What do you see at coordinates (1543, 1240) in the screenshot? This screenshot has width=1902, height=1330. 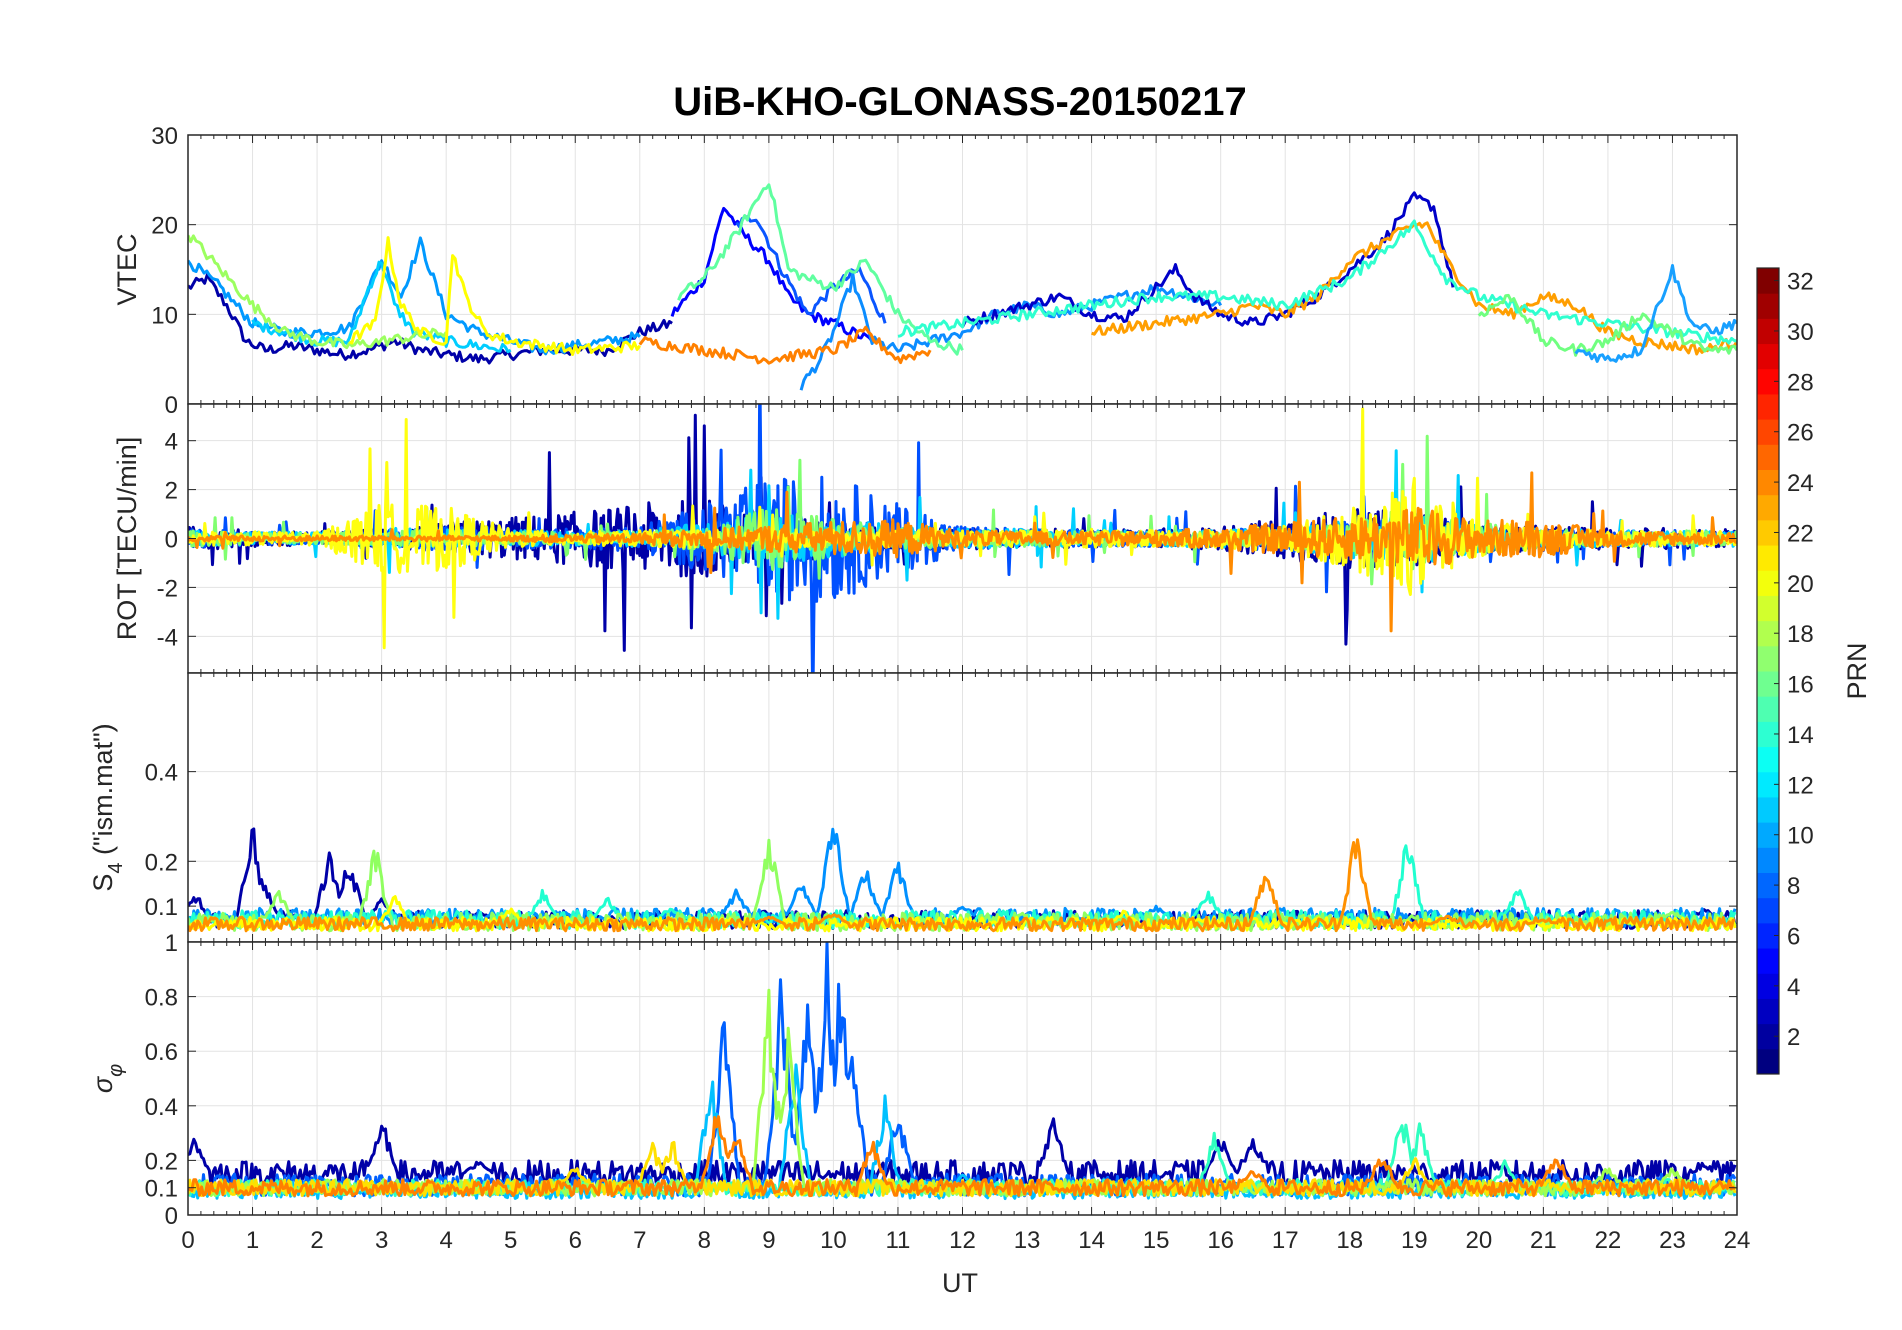 I see `x-tick-label: 21` at bounding box center [1543, 1240].